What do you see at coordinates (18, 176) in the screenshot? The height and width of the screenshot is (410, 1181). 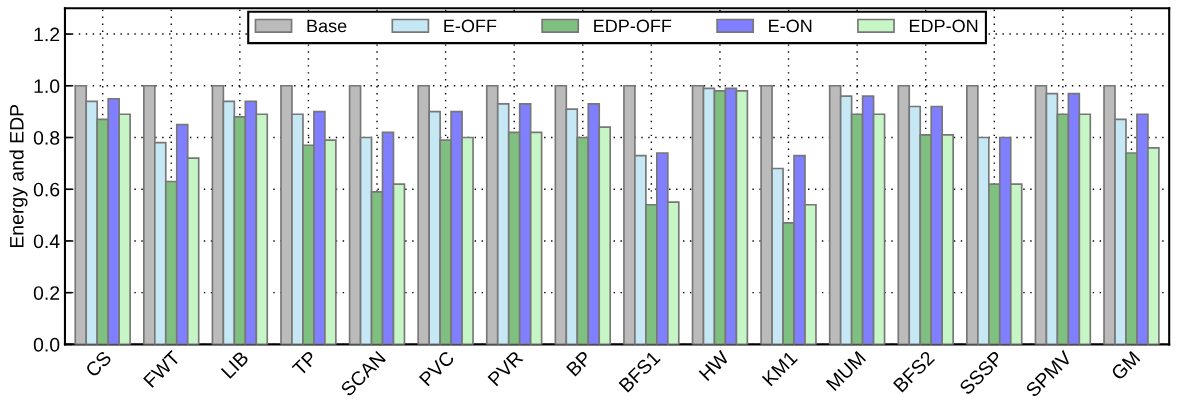 I see `y-axis-title: Energy and EDP` at bounding box center [18, 176].